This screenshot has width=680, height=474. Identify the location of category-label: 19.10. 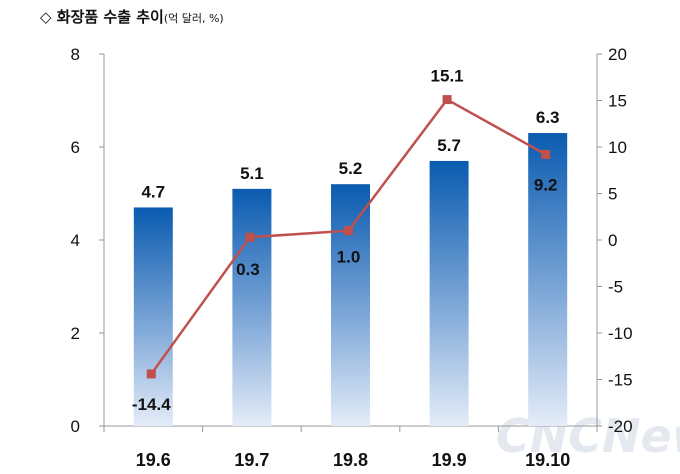
(547, 460).